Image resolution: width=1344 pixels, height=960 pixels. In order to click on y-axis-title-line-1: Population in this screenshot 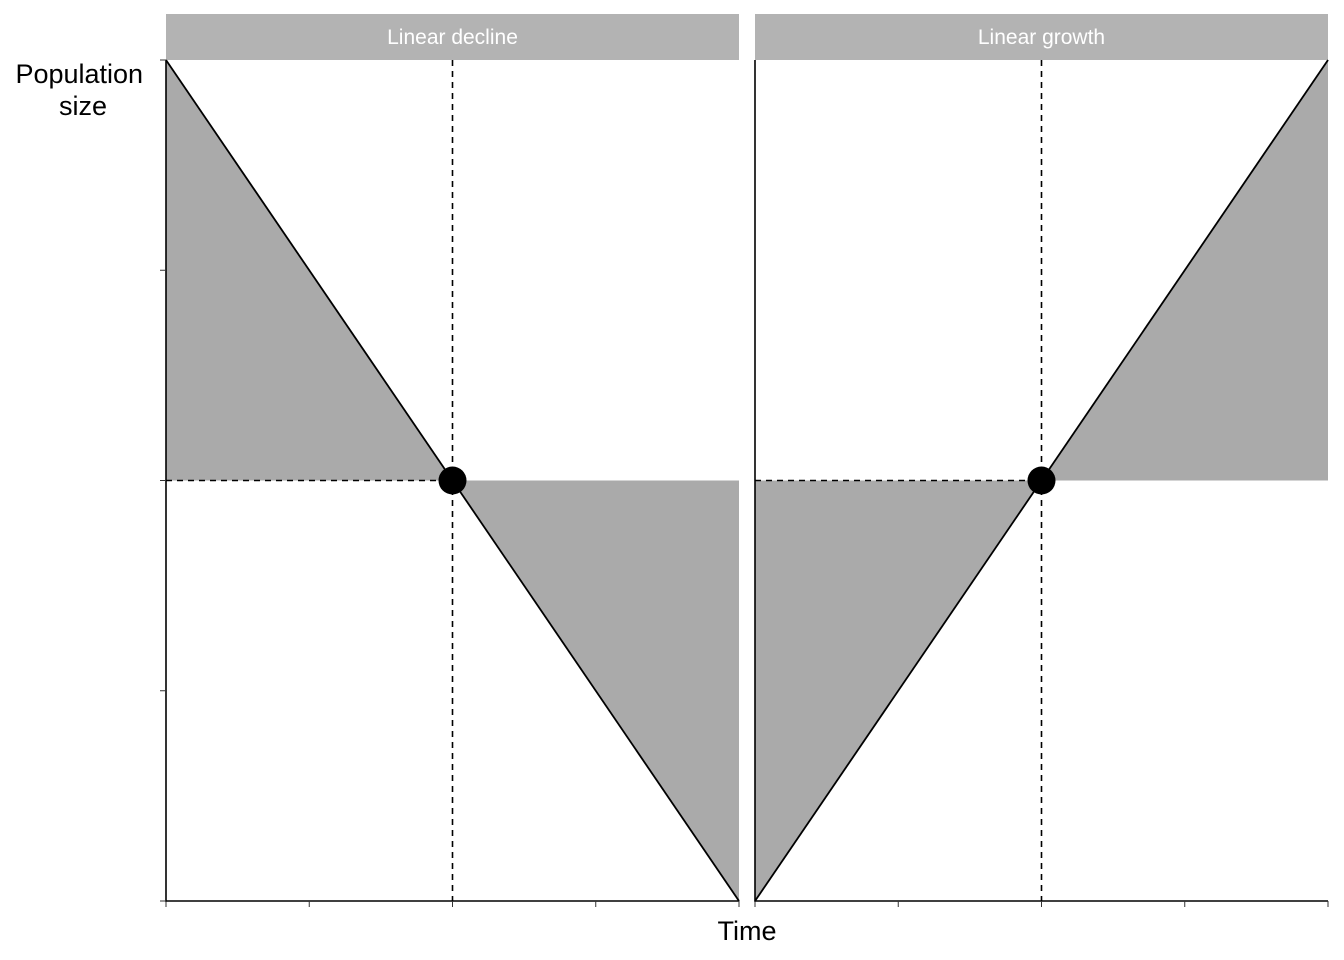, I will do `click(79, 74)`.